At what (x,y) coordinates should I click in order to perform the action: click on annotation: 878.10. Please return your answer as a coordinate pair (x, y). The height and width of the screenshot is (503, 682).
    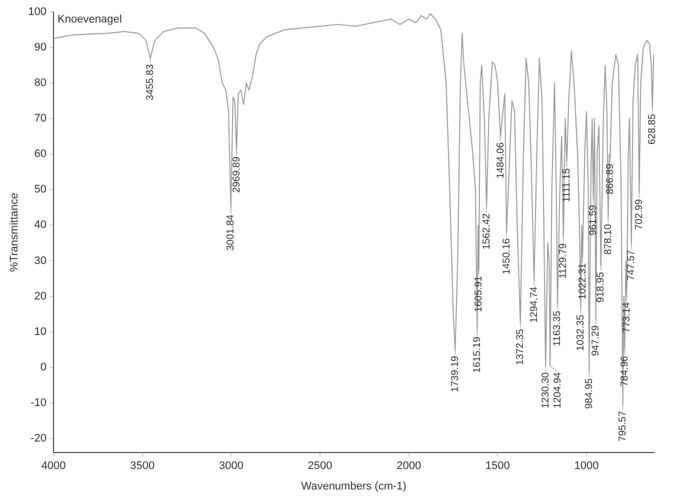
    Looking at the image, I should click on (608, 239).